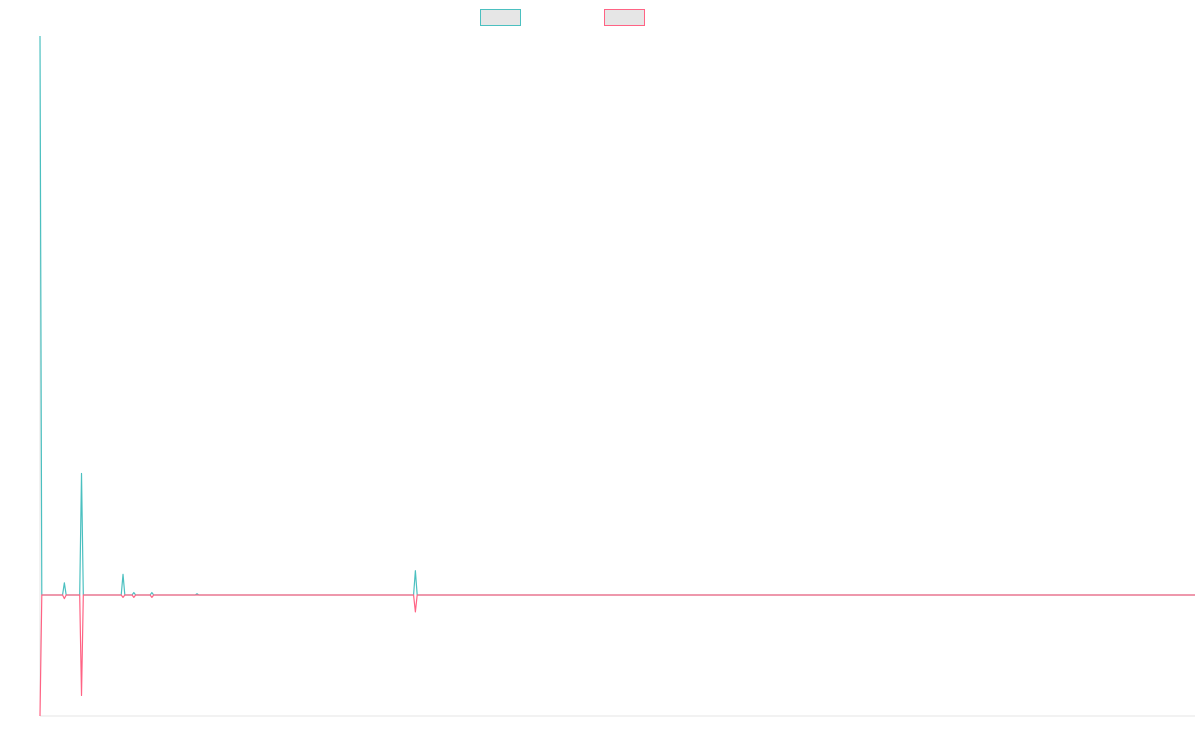  I want to click on legend, so click(562, 17).